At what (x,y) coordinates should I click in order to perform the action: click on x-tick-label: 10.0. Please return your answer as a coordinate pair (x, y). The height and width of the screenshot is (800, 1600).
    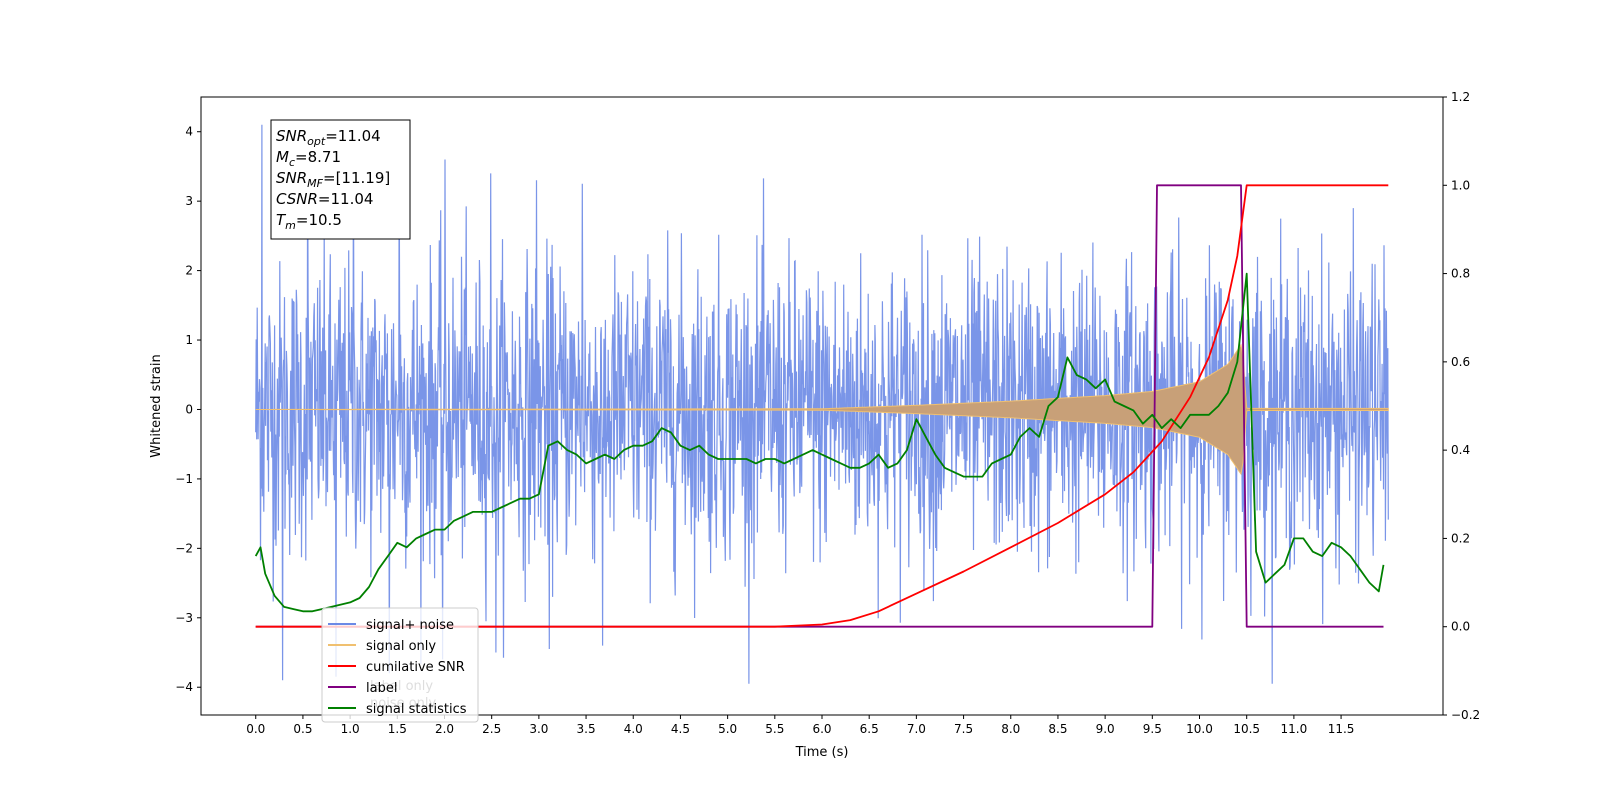
    Looking at the image, I should click on (1199, 729).